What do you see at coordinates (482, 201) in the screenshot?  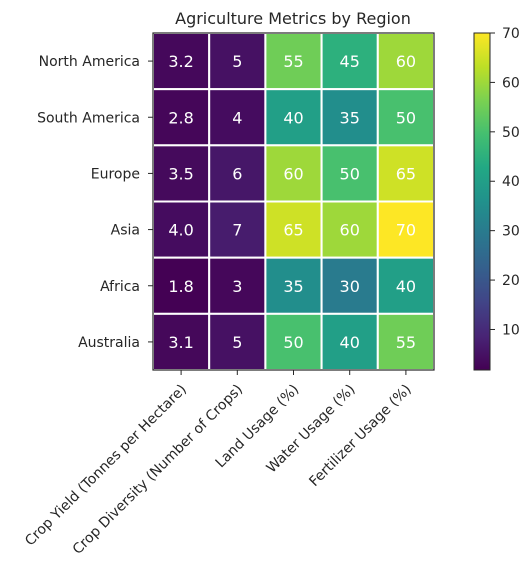 I see `colorbar-gradient` at bounding box center [482, 201].